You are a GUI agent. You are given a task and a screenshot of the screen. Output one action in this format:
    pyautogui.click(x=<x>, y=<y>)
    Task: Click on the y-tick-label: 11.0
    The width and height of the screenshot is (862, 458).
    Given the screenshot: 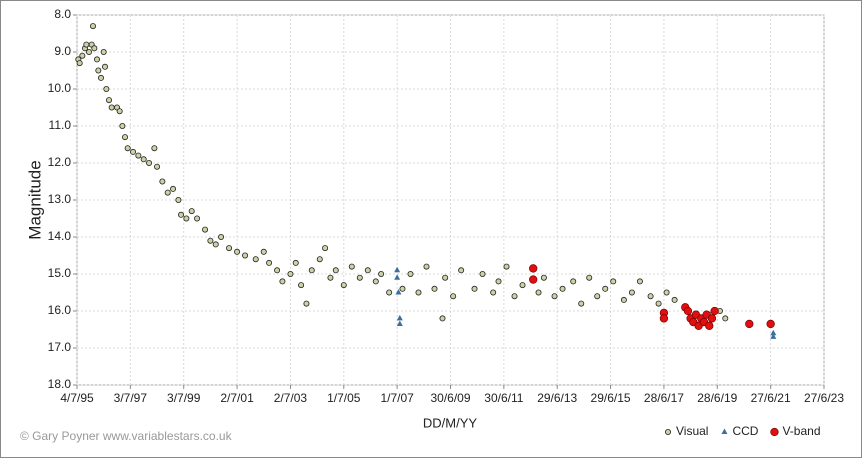 What is the action you would take?
    pyautogui.click(x=60, y=125)
    